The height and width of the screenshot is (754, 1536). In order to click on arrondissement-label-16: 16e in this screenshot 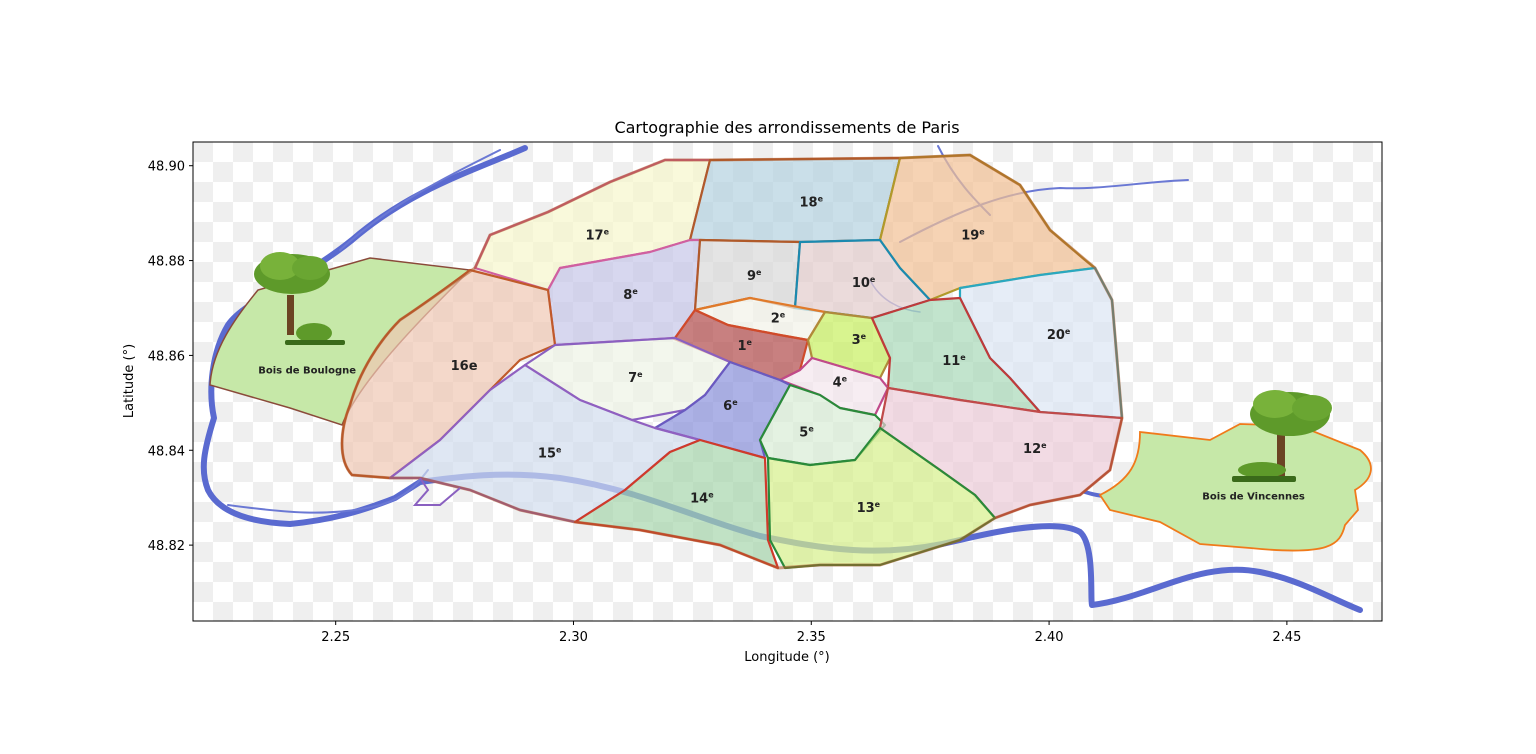, I will do `click(464, 366)`.